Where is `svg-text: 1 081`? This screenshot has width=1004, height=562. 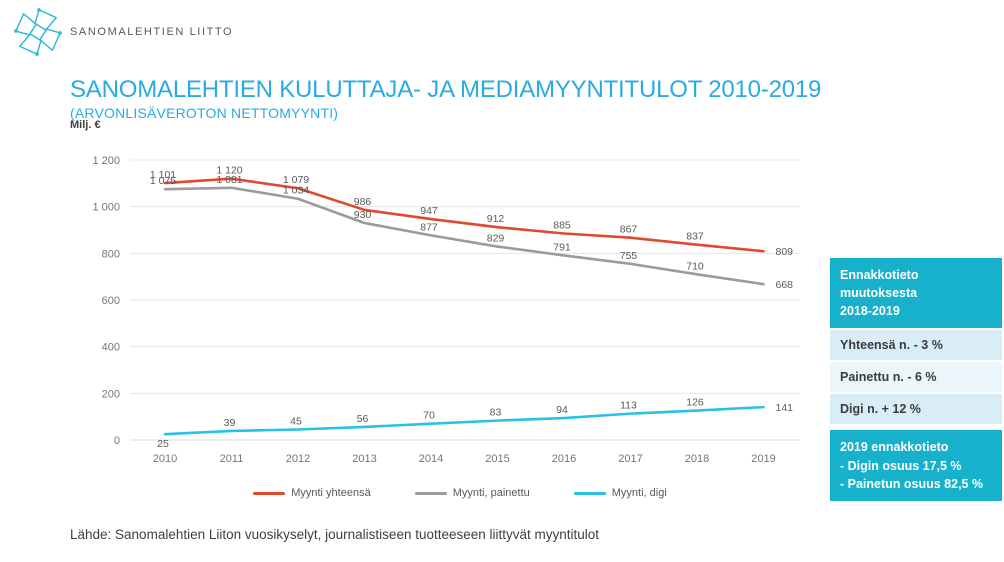
svg-text: 1 081 is located at coordinates (229, 180).